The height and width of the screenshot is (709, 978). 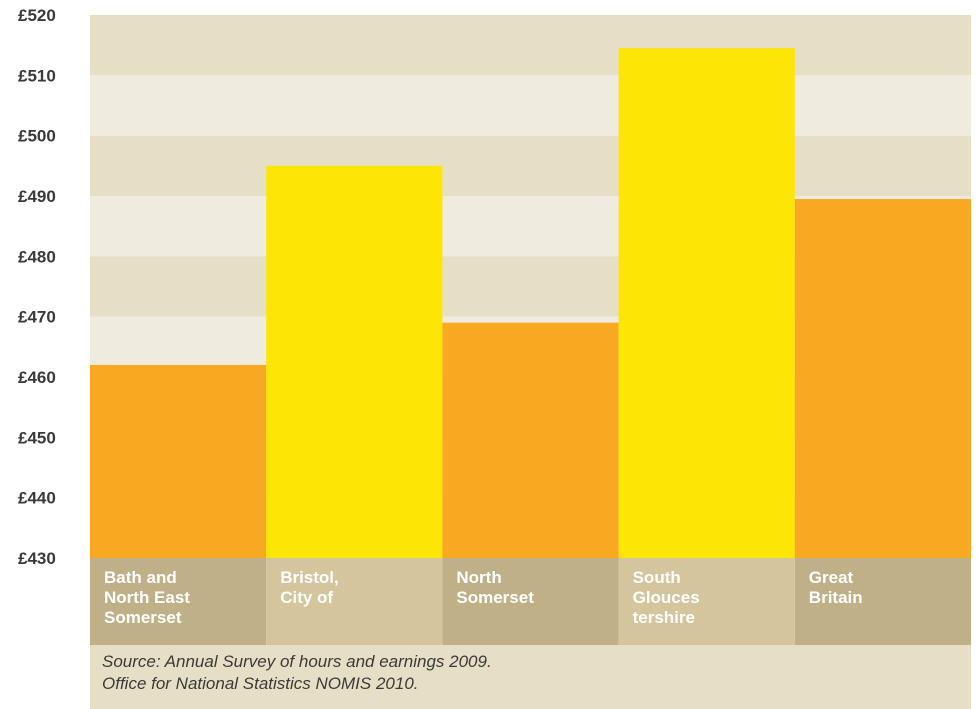 I want to click on y-tick-label: £450, so click(x=37, y=437).